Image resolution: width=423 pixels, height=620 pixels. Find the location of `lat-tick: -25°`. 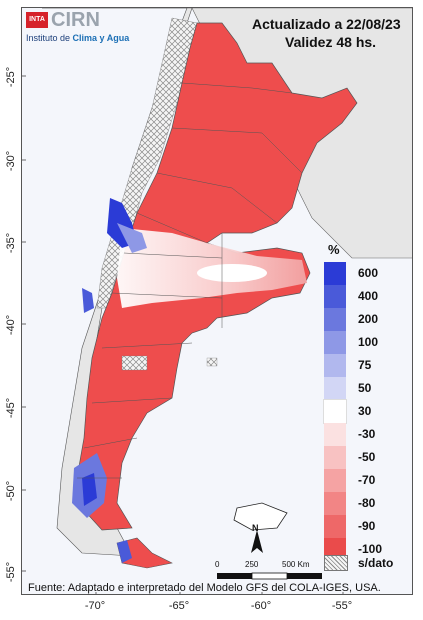

lat-tick: -25° is located at coordinates (11, 77).